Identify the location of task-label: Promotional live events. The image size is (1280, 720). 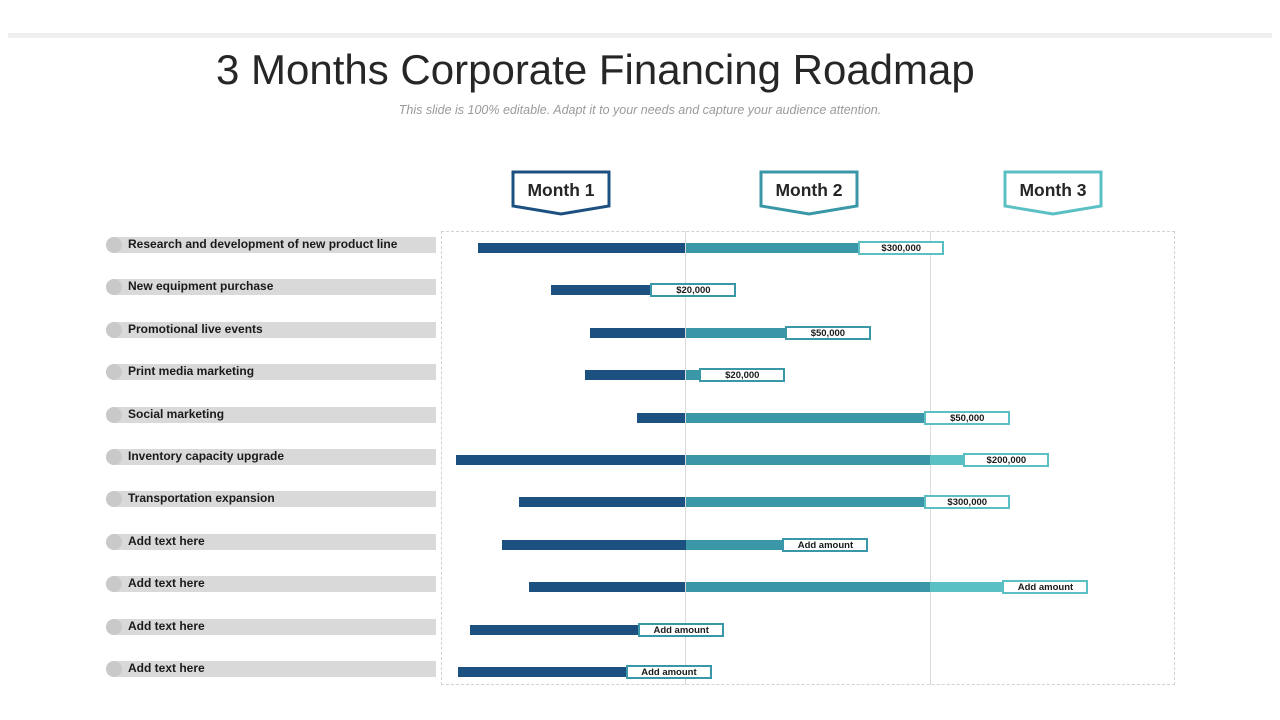
(195, 329).